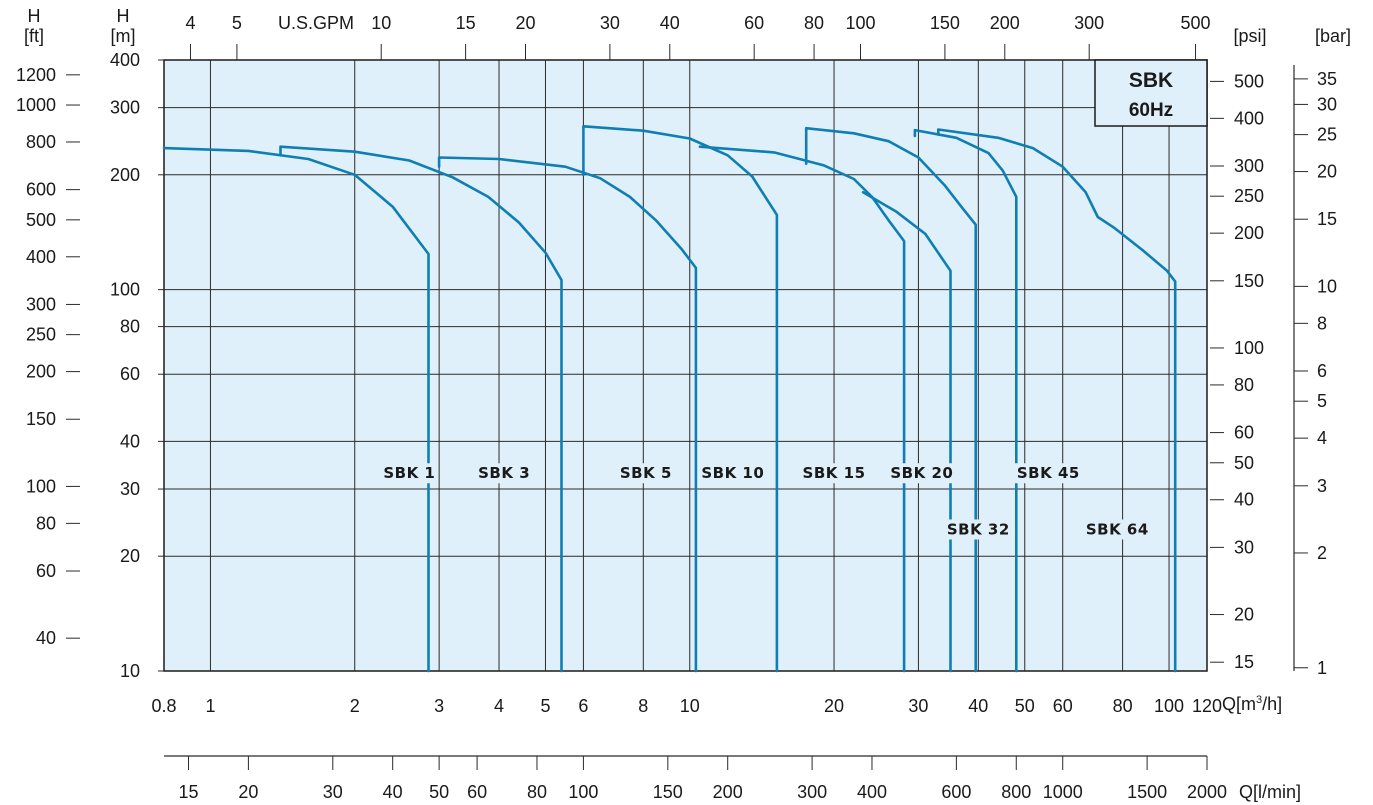  I want to click on gpm-tick-label: 300, so click(1089, 23).